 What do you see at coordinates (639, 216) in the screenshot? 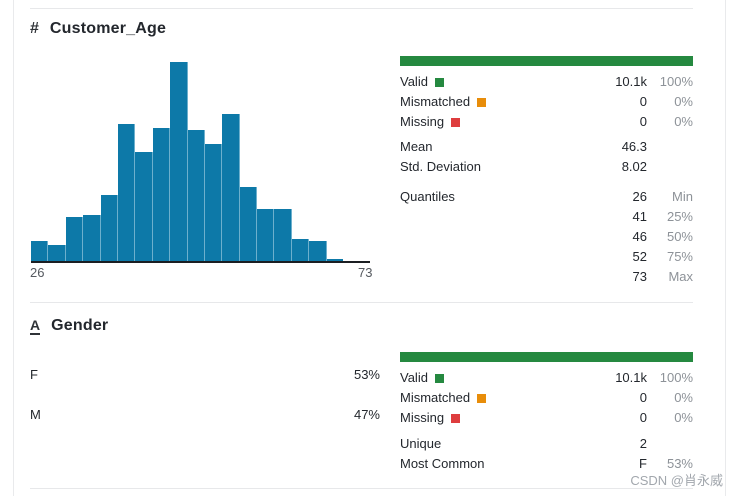
I see `quantile-value: 41` at bounding box center [639, 216].